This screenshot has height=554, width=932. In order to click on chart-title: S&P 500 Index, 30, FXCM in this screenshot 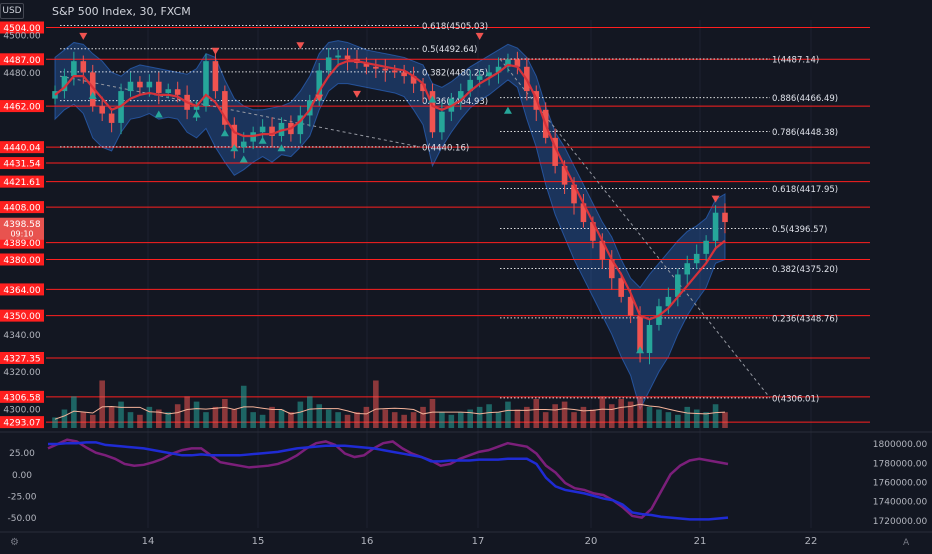, I will do `click(121, 11)`.